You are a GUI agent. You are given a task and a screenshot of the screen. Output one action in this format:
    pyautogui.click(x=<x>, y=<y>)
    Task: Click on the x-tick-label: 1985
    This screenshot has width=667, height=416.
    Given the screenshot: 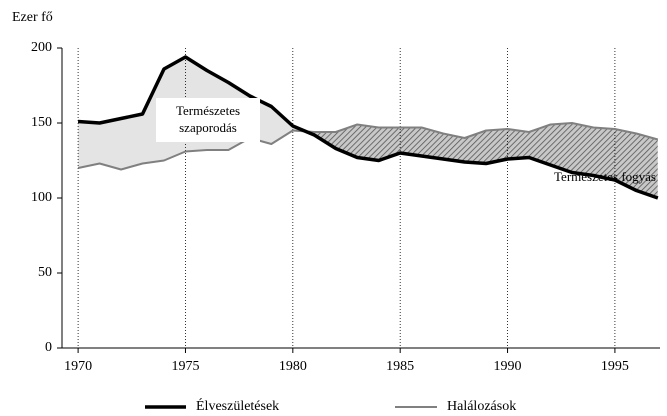 What is the action you would take?
    pyautogui.click(x=400, y=366)
    